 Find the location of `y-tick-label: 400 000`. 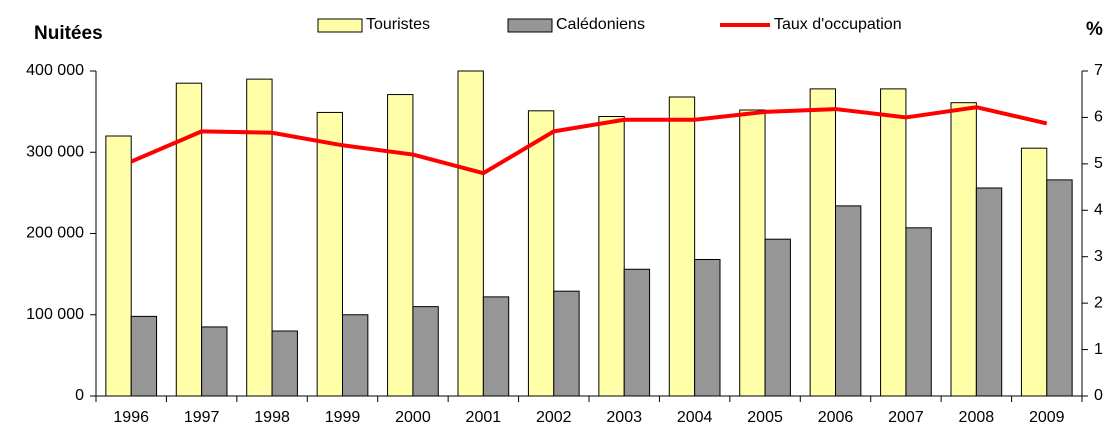

y-tick-label: 400 000 is located at coordinates (55, 70).